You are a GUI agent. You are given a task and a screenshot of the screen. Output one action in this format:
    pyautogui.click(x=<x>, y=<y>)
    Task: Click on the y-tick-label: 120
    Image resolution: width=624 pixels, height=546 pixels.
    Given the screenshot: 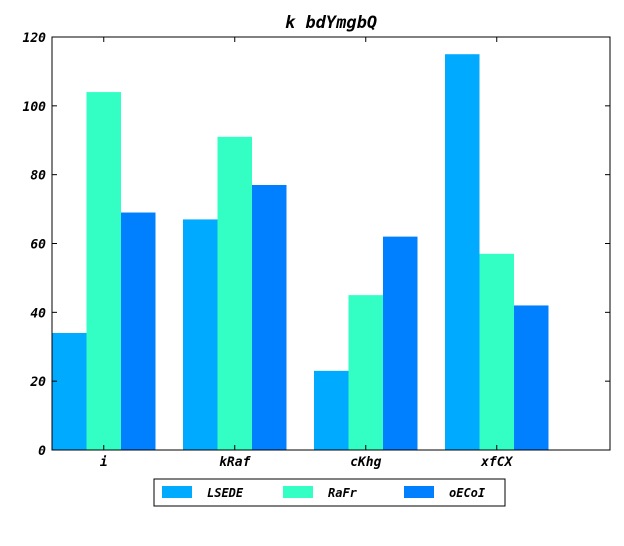 What is the action you would take?
    pyautogui.click(x=35, y=38)
    